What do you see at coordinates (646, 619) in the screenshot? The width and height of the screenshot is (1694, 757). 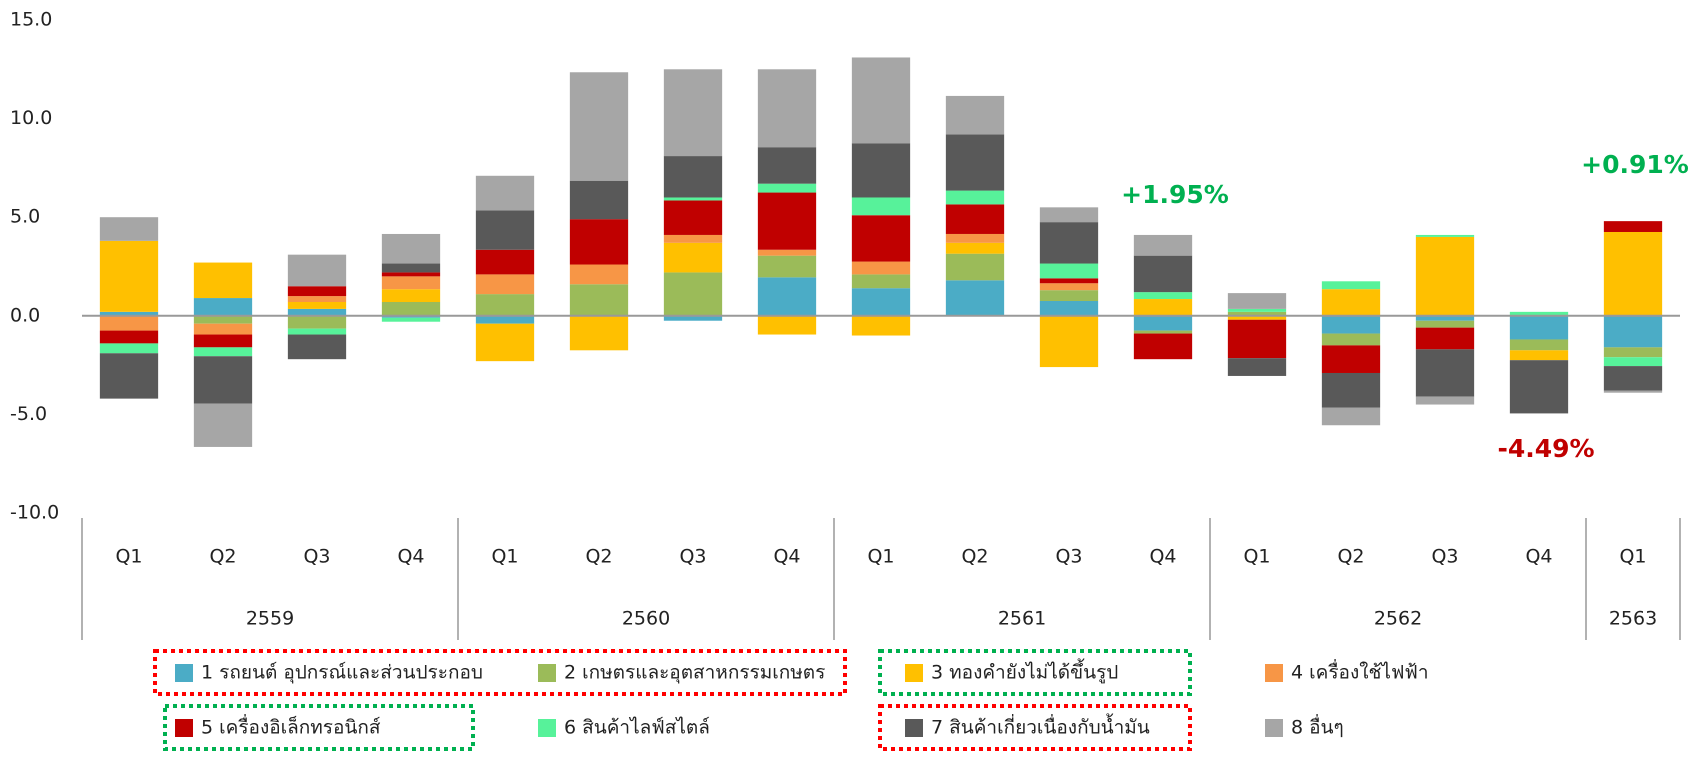 I see `x-group-label: 2560` at bounding box center [646, 619].